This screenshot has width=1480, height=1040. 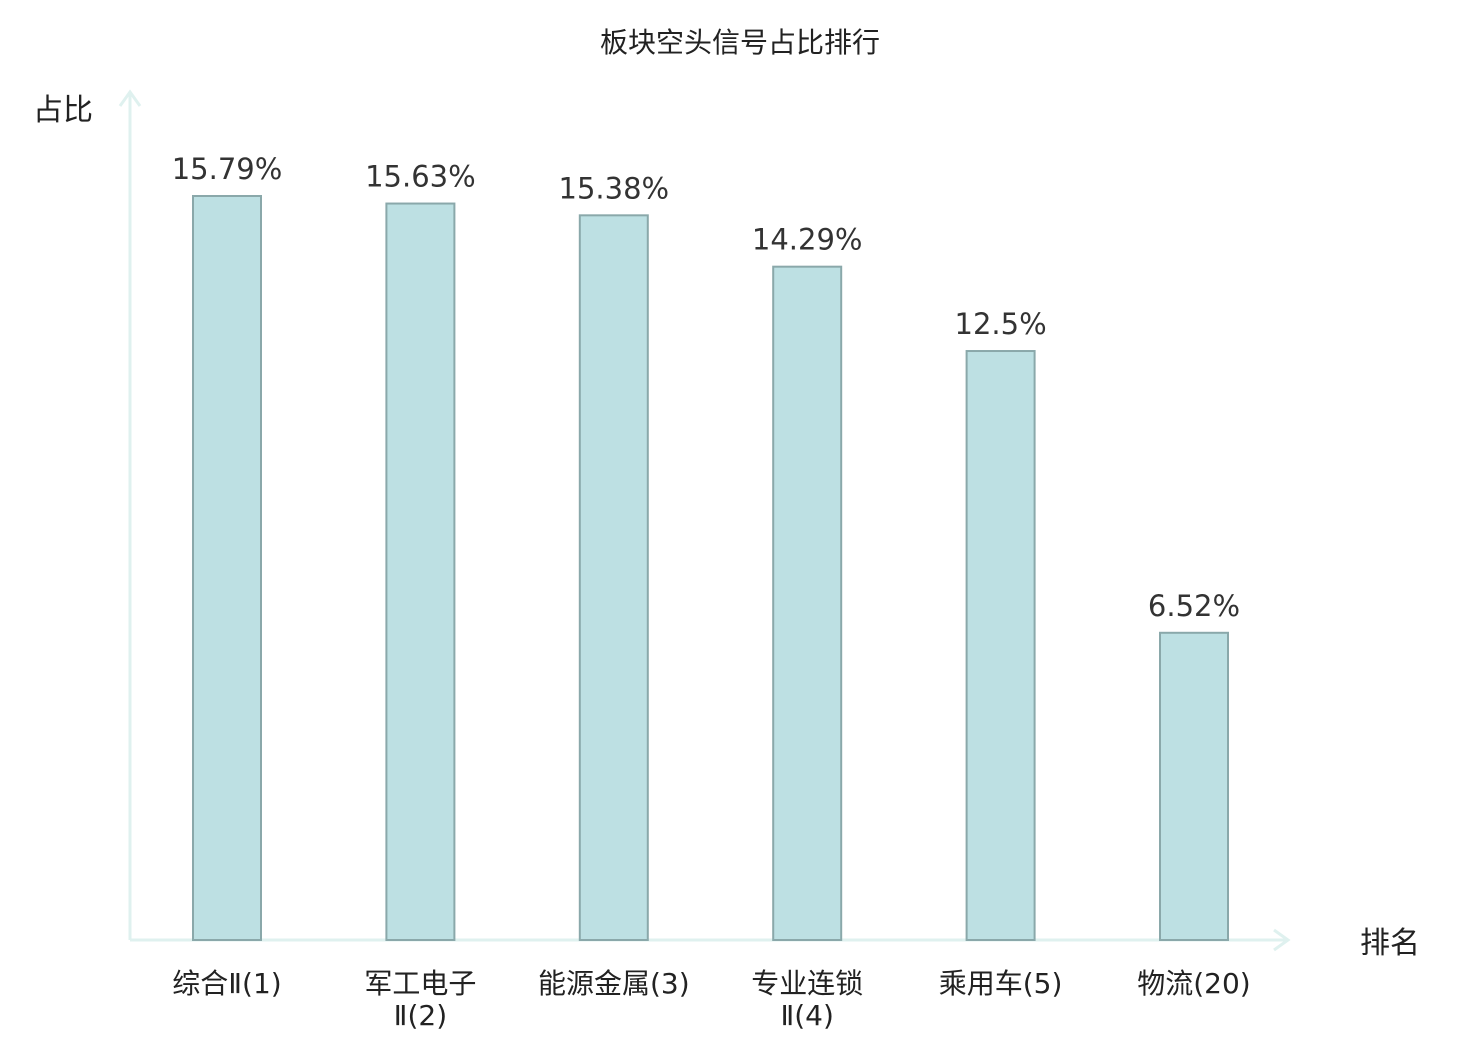 What do you see at coordinates (420, 177) in the screenshot?
I see `bar-value-label: 15.63%` at bounding box center [420, 177].